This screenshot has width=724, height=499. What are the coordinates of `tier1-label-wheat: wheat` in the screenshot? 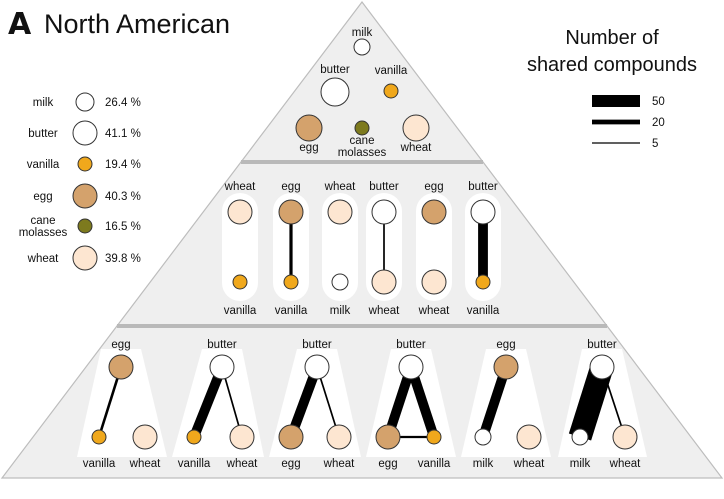 It's located at (416, 148).